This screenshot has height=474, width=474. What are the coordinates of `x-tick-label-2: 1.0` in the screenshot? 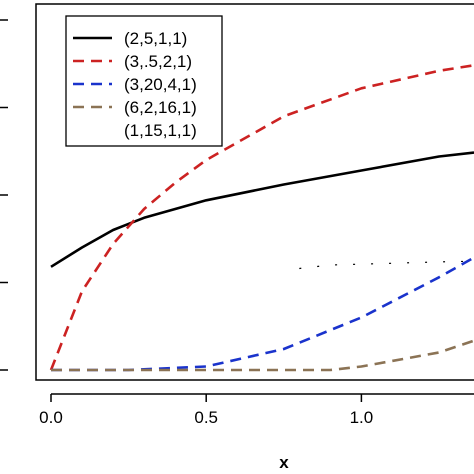 It's located at (362, 417).